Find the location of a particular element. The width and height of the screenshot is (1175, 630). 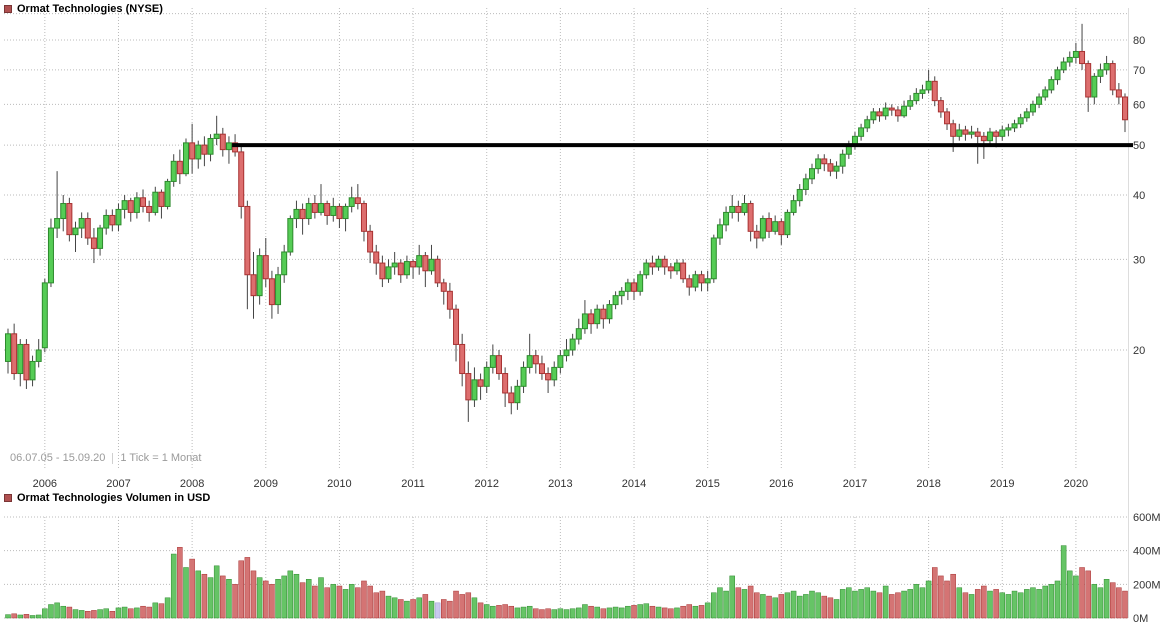

price-pane-legend: Ormat Technologies (NYSE) is located at coordinates (83, 9).